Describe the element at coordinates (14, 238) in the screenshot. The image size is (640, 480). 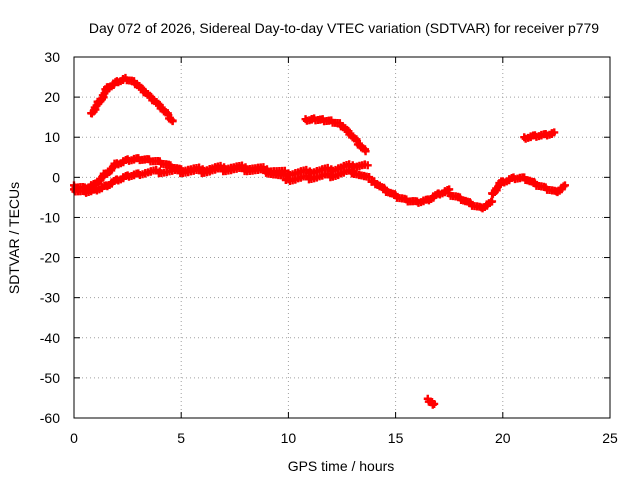
I see `y-axis-label: SDTVAR / TECUs` at that location.